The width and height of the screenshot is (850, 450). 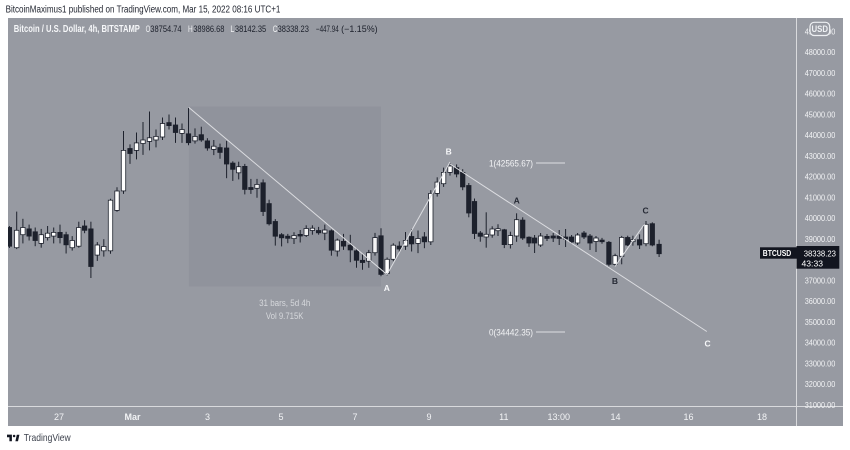 I want to click on svg-text: 7, so click(x=354, y=417).